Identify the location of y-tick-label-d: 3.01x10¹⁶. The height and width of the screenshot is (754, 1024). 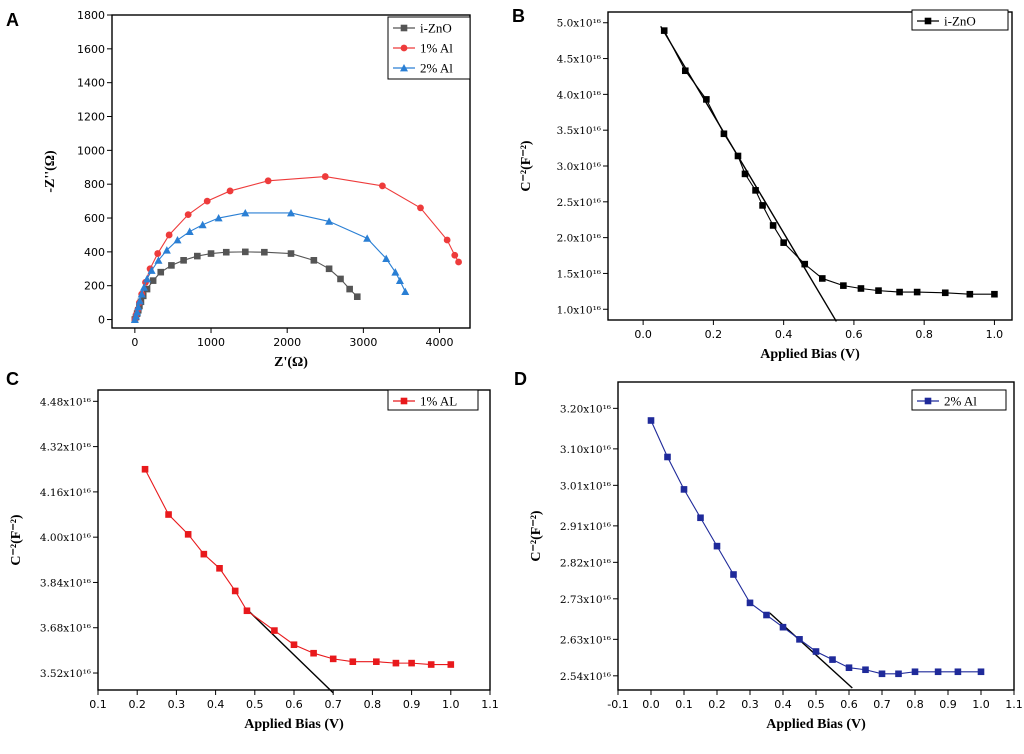
(585, 486).